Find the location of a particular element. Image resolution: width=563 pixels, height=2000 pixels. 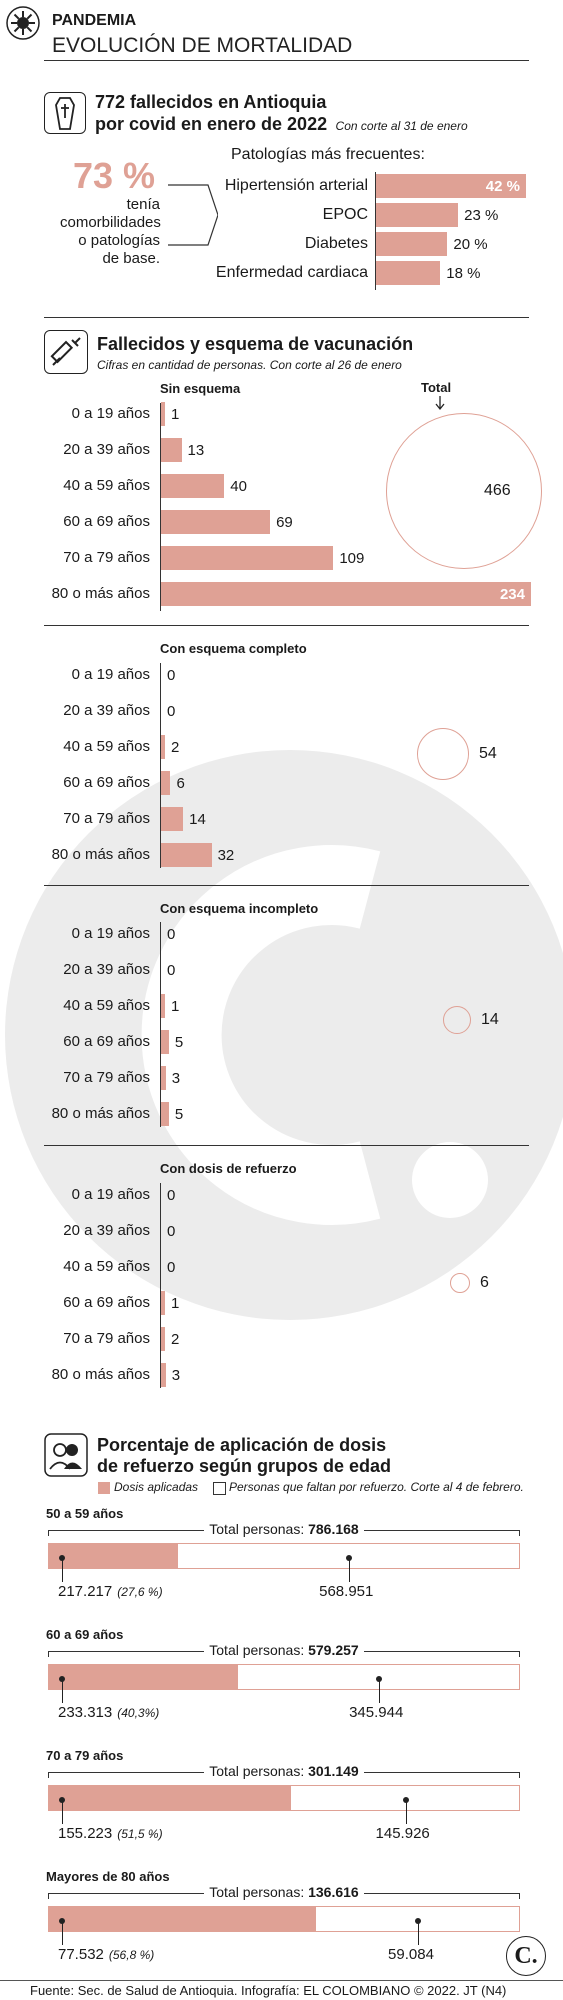

applied-value: 233.313 is located at coordinates (85, 1712).